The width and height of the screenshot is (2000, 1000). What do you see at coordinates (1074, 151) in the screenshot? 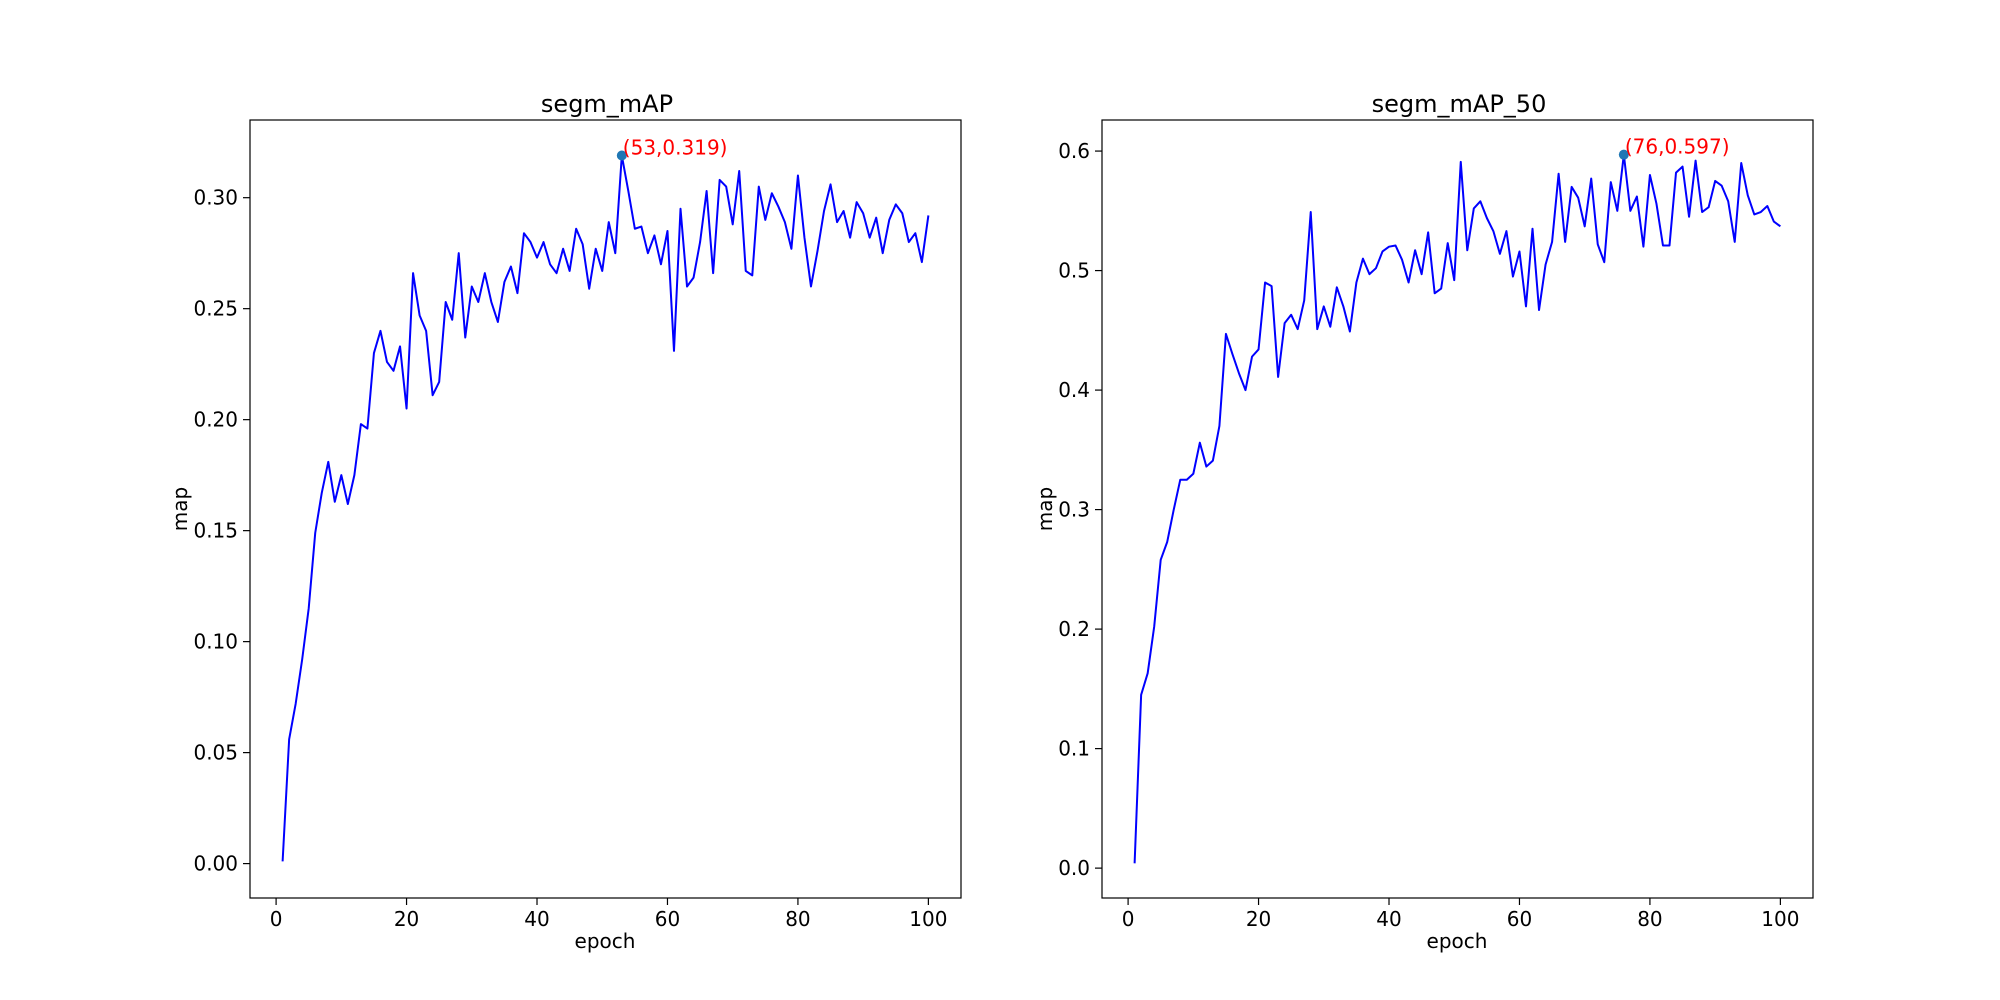
I see `y-tick-label: 0.6` at bounding box center [1074, 151].